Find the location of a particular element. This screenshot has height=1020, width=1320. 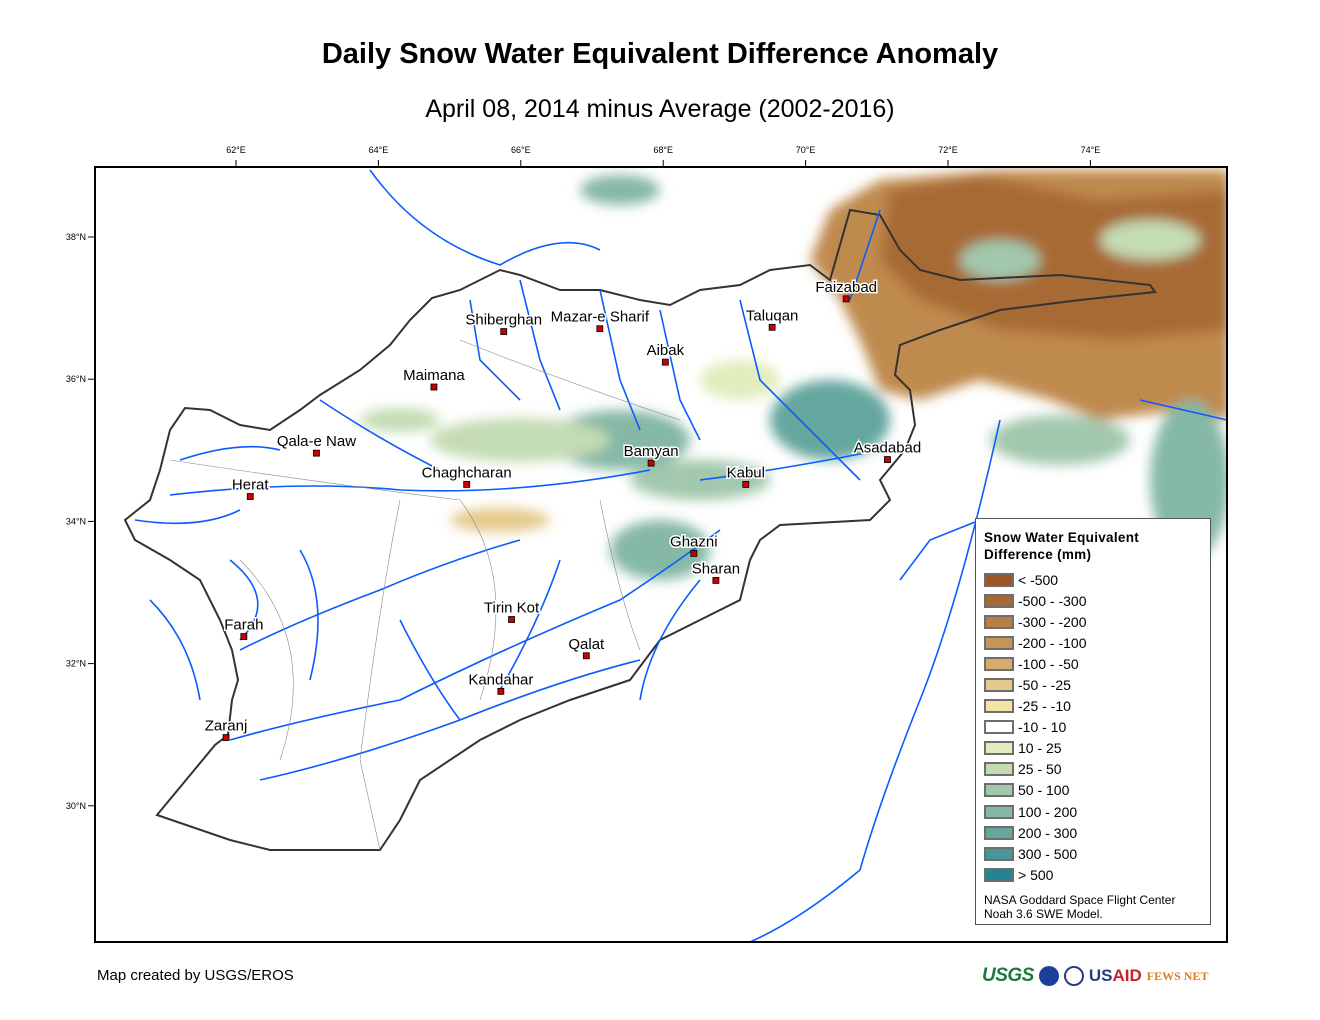

city-label: Qala-e Naw is located at coordinates (316, 441).